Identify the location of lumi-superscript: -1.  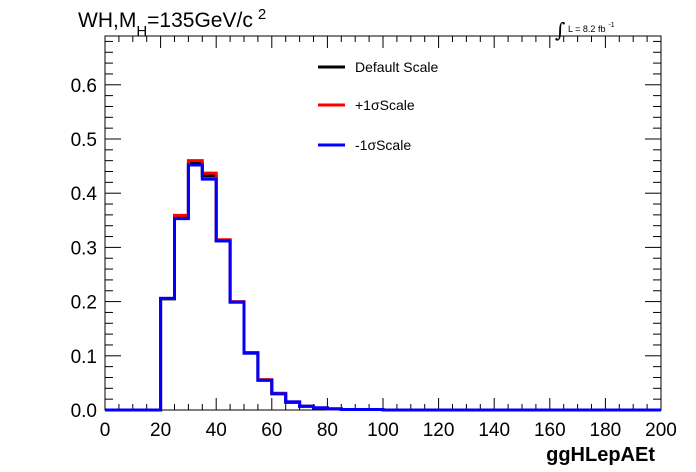
(611, 25).